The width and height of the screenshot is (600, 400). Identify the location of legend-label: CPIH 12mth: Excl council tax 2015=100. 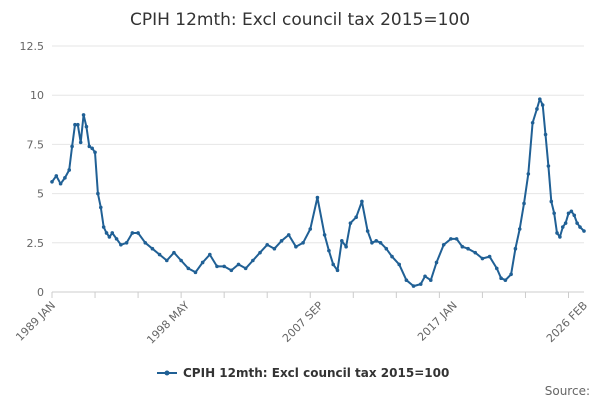
(316, 373).